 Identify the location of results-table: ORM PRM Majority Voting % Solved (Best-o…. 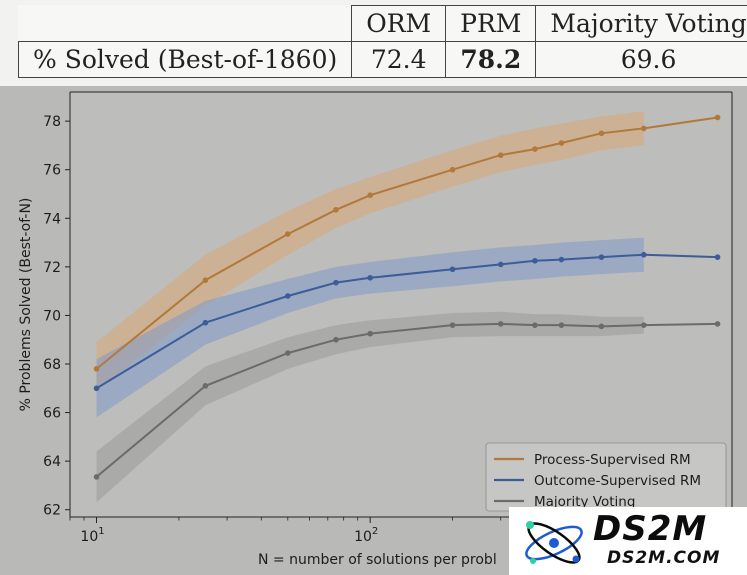
(382, 41).